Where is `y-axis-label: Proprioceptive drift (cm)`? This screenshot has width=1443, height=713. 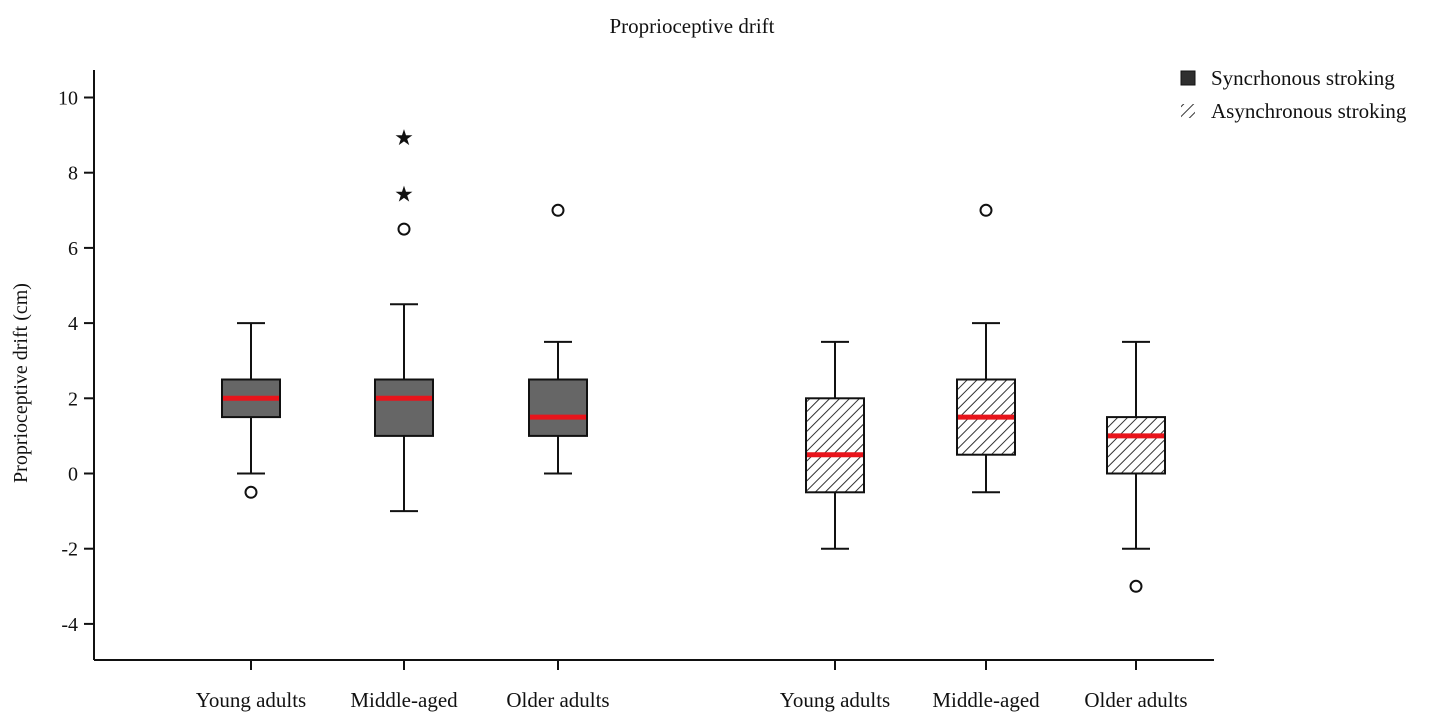
y-axis-label: Proprioceptive drift (cm) is located at coordinates (21, 383).